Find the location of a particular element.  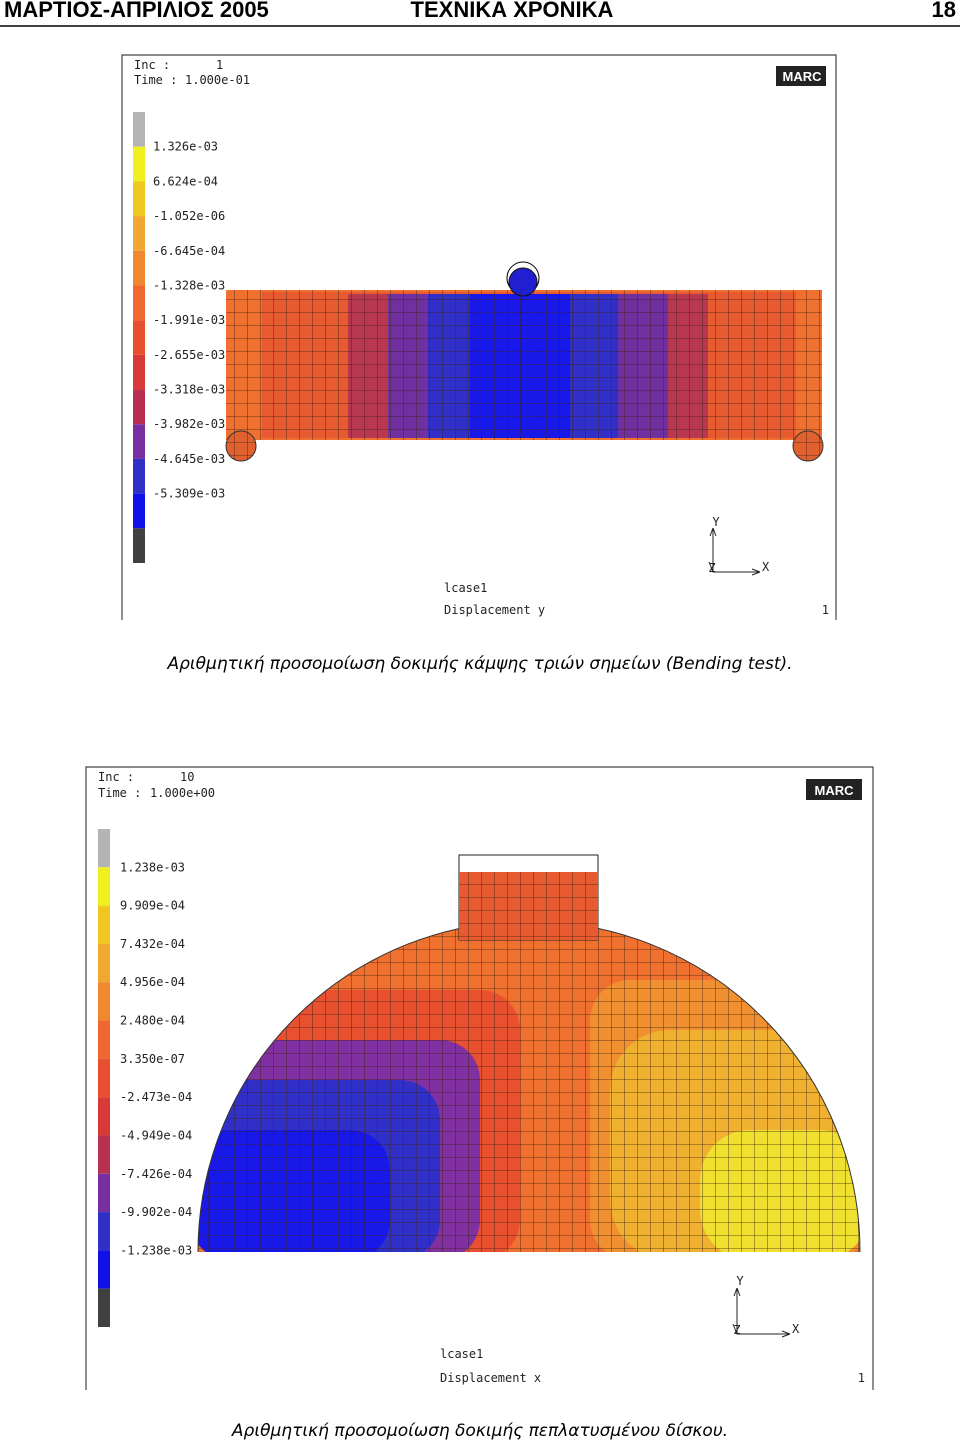

legend-label: -1.991e-03 is located at coordinates (189, 320).